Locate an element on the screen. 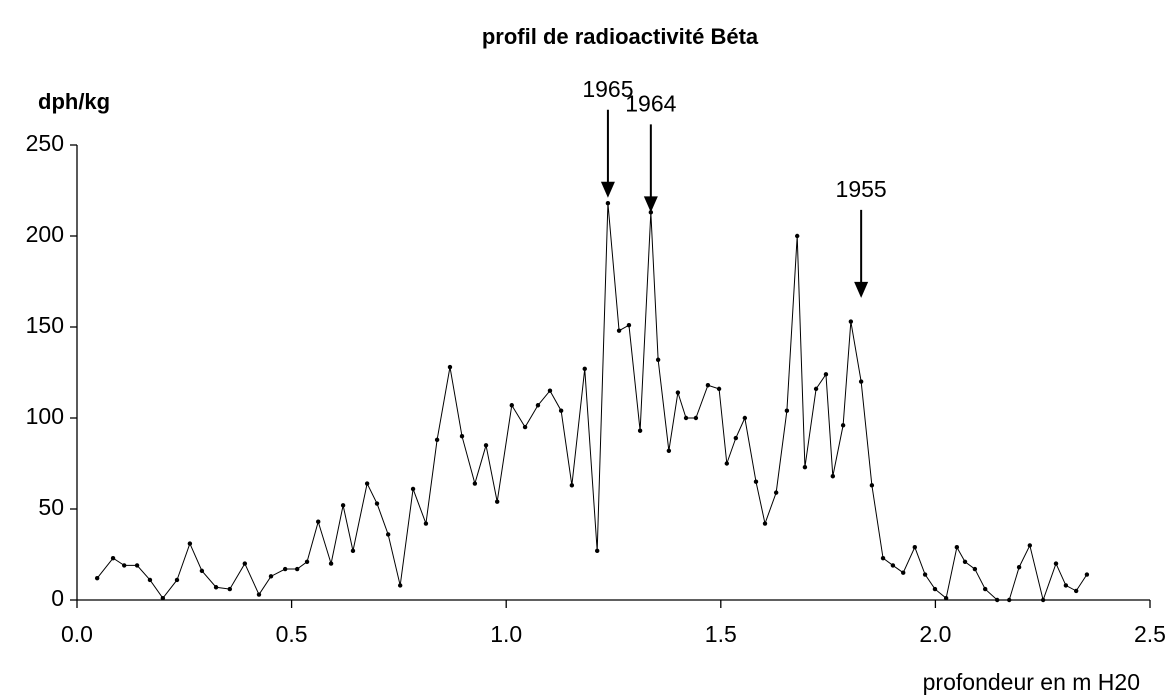 This screenshot has height=698, width=1172. y-tick-label: 200 is located at coordinates (45, 234).